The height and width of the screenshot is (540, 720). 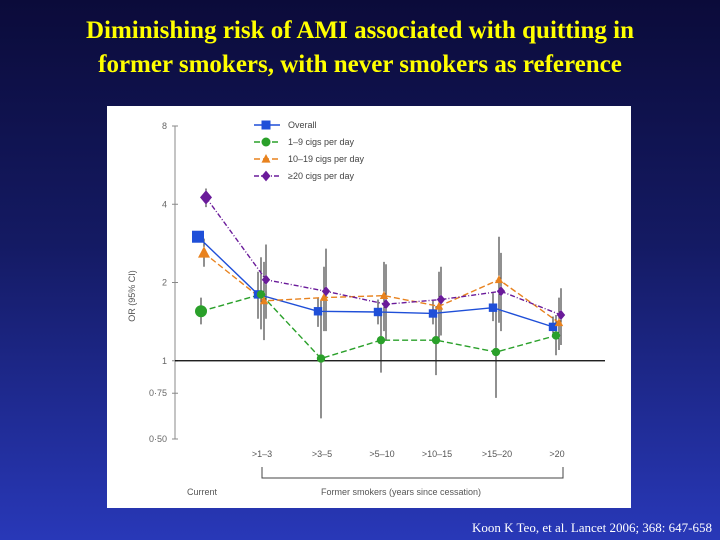 I want to click on former-smokers-bracket, so click(x=412, y=473).